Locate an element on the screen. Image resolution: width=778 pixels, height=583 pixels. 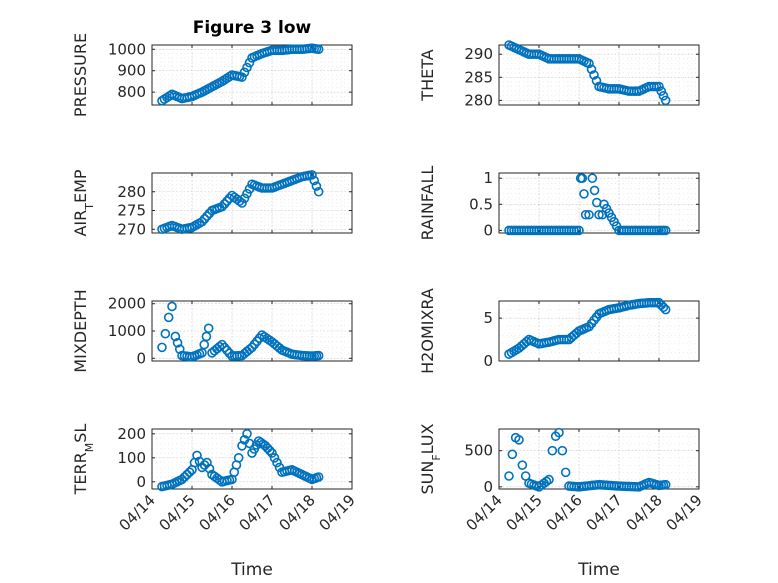
ytick-label: 1 is located at coordinates (488, 178).